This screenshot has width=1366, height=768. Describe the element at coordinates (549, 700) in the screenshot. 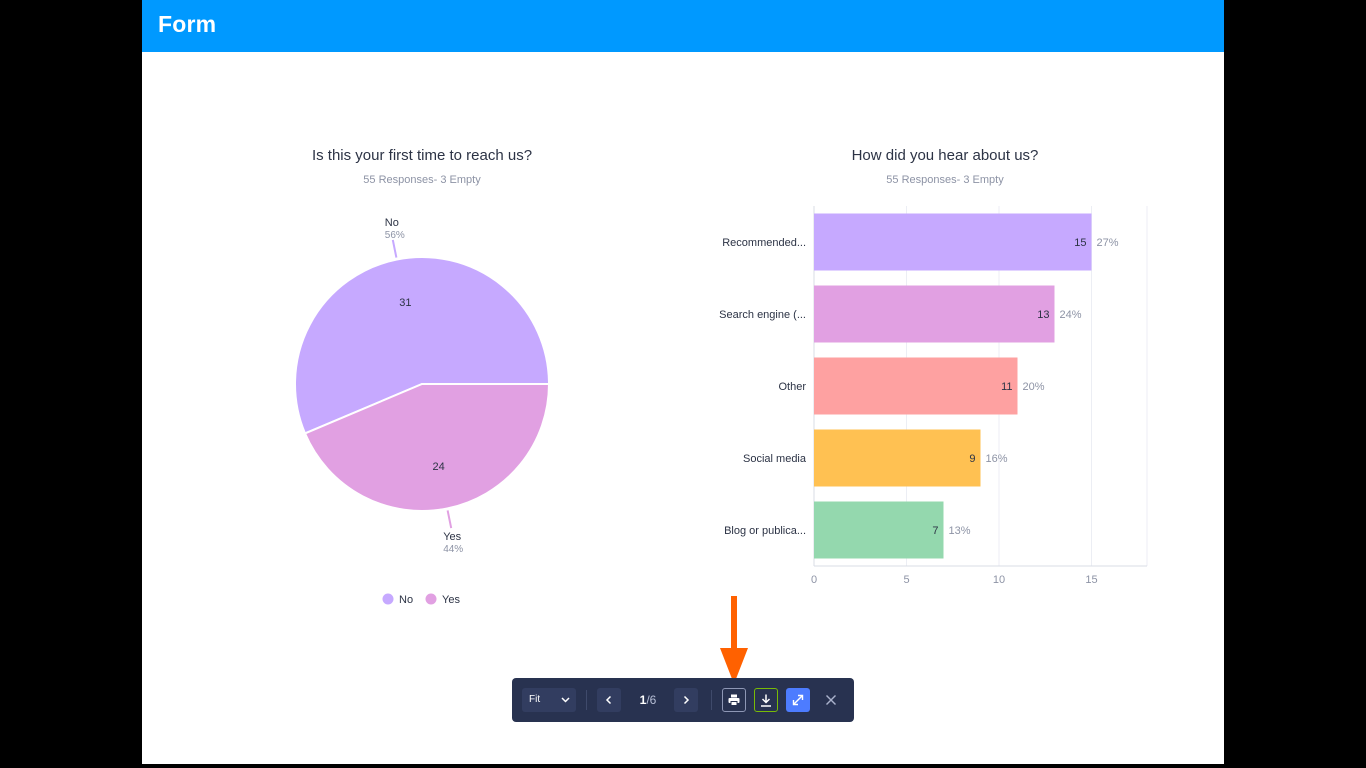

I see `zoom-select: Fit` at that location.